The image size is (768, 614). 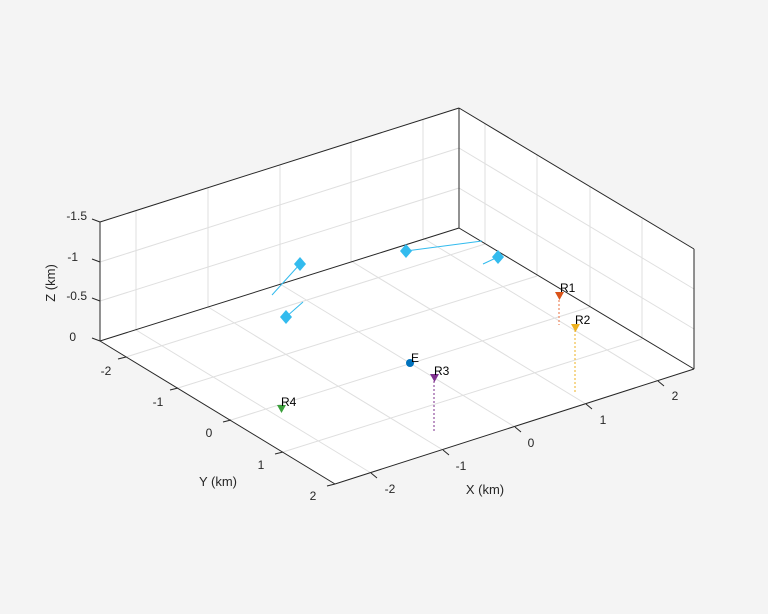 I want to click on svg-text: R2, so click(x=583, y=320).